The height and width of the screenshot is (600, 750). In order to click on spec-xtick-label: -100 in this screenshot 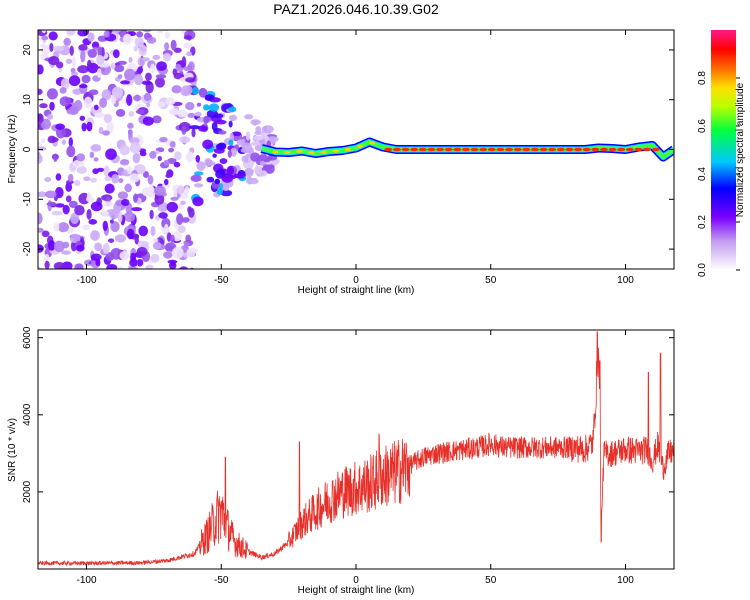, I will do `click(87, 280)`.